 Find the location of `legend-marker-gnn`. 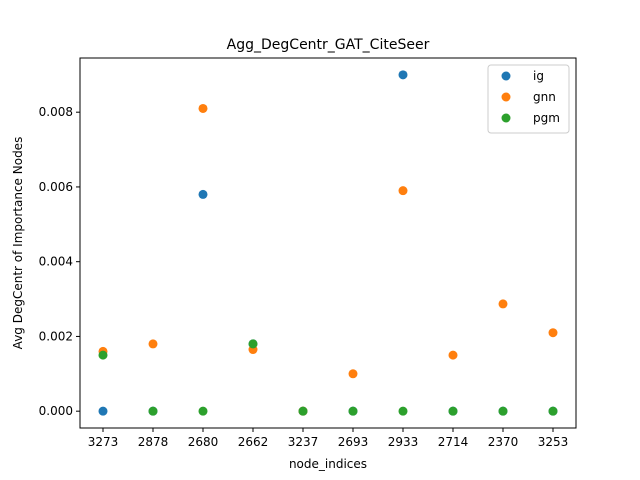

legend-marker-gnn is located at coordinates (506, 97).